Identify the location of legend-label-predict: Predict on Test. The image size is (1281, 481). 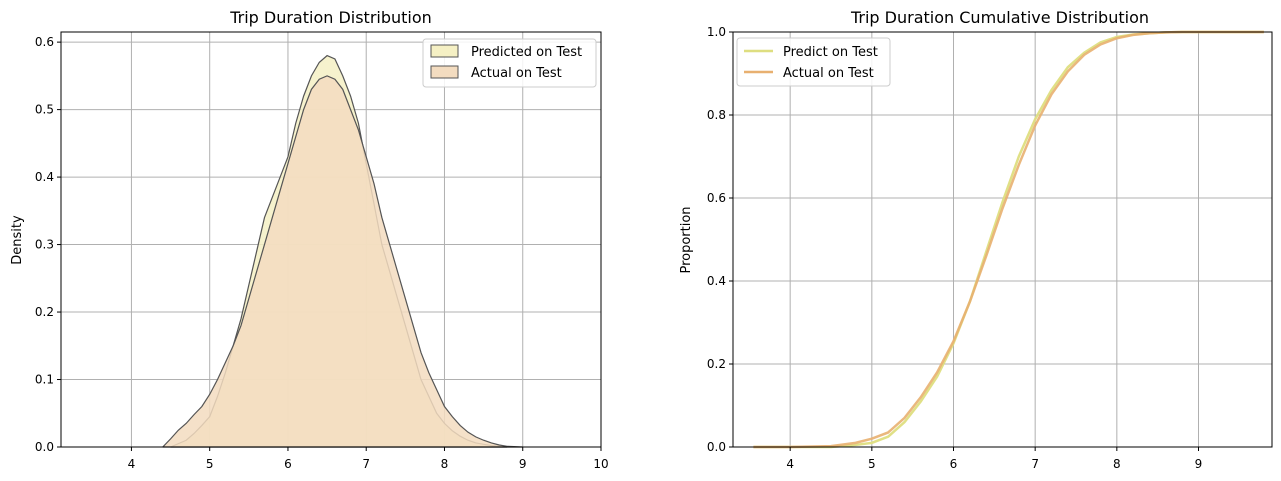
(830, 52).